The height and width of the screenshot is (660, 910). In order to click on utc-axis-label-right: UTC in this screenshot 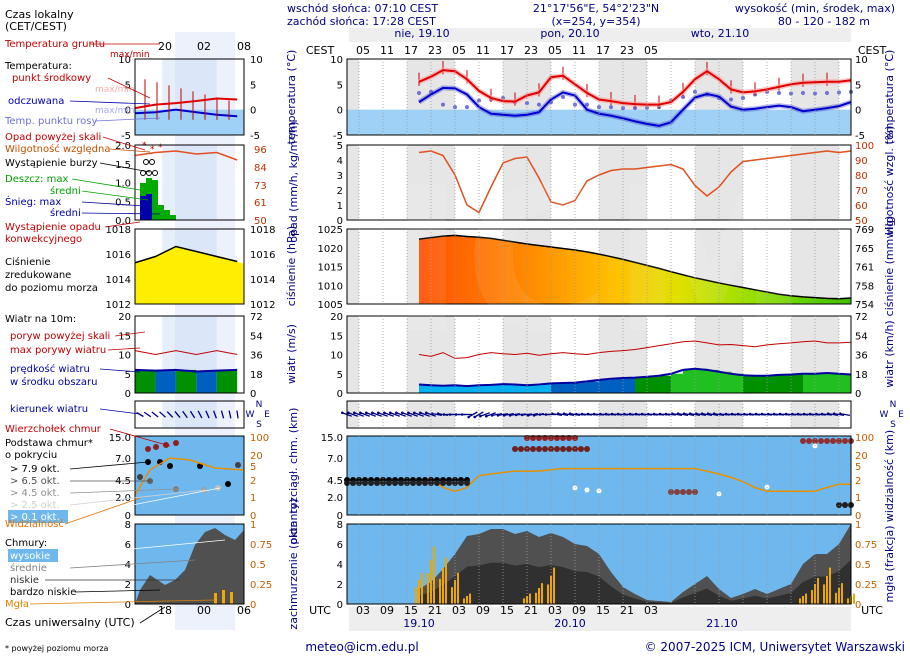, I will do `click(872, 610)`.